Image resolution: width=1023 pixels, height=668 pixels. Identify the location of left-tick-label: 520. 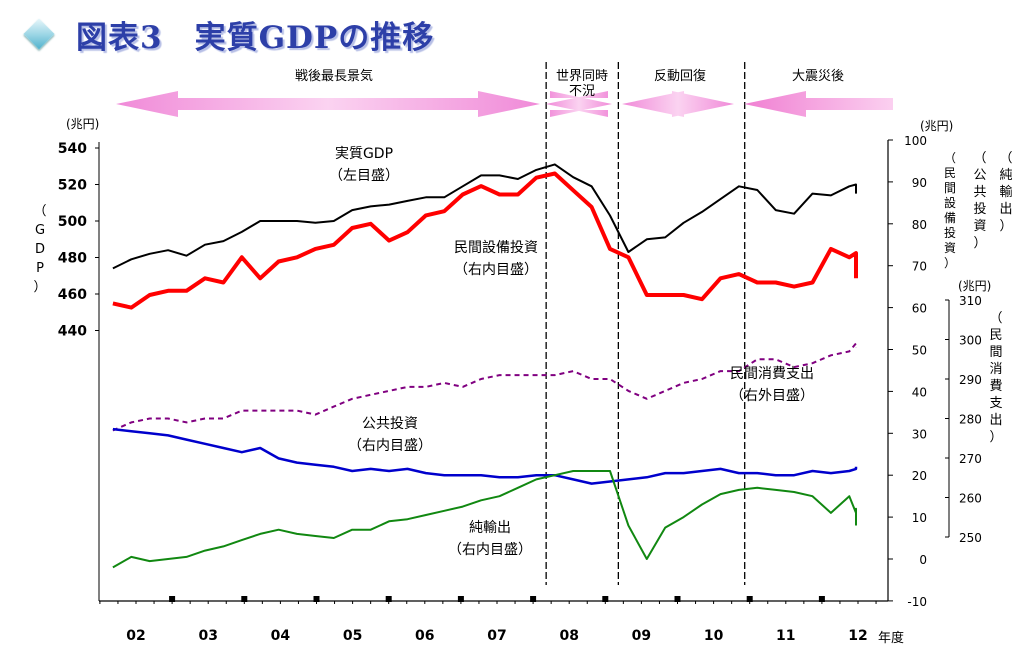
(72, 186).